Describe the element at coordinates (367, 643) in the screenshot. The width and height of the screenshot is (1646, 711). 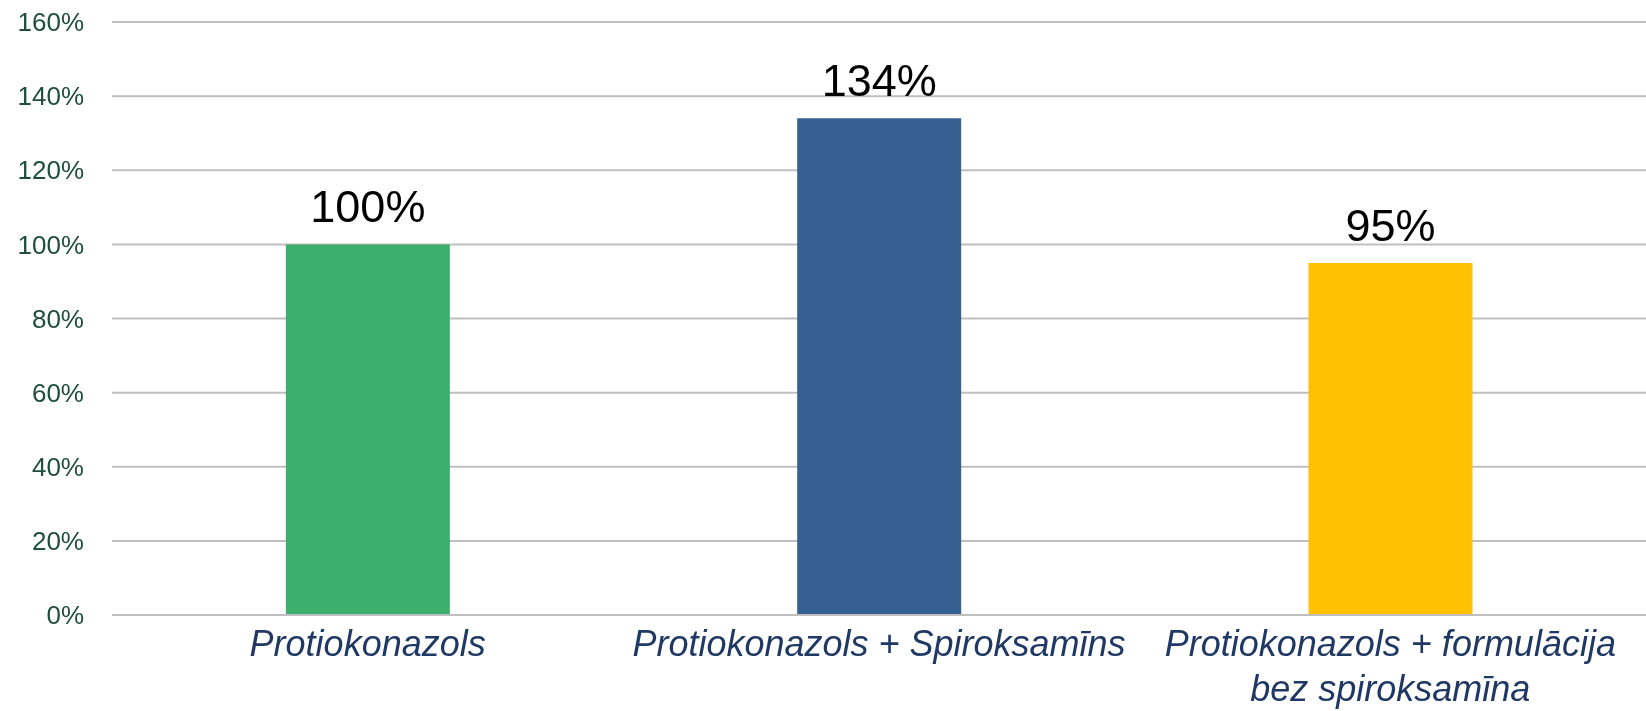
I see `x-tick-label: Protiokonazols` at that location.